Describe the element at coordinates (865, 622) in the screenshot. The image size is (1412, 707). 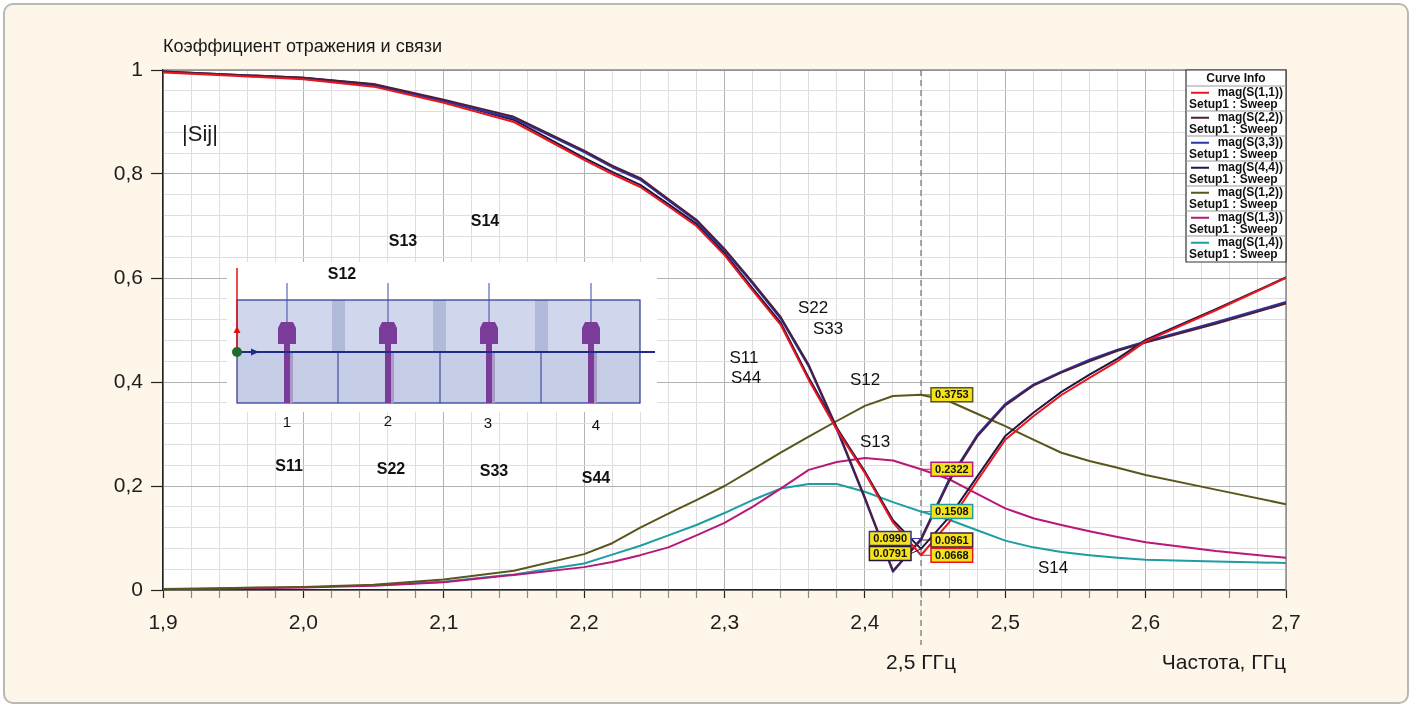
I see `x-tick-label: 2,4` at that location.